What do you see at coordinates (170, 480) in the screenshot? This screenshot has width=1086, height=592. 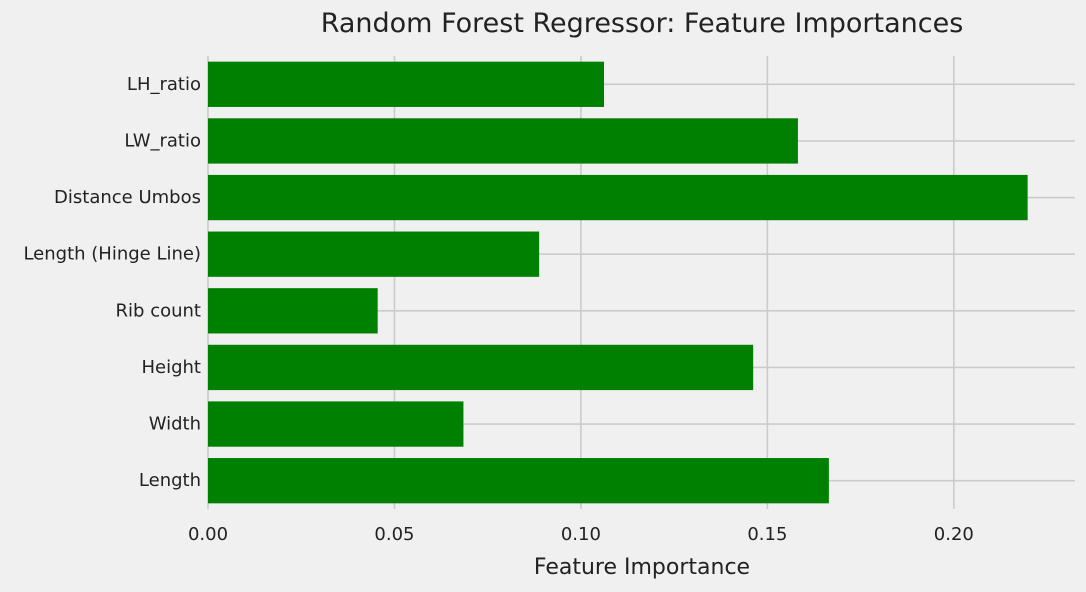 I see `y-tick-label: Length` at bounding box center [170, 480].